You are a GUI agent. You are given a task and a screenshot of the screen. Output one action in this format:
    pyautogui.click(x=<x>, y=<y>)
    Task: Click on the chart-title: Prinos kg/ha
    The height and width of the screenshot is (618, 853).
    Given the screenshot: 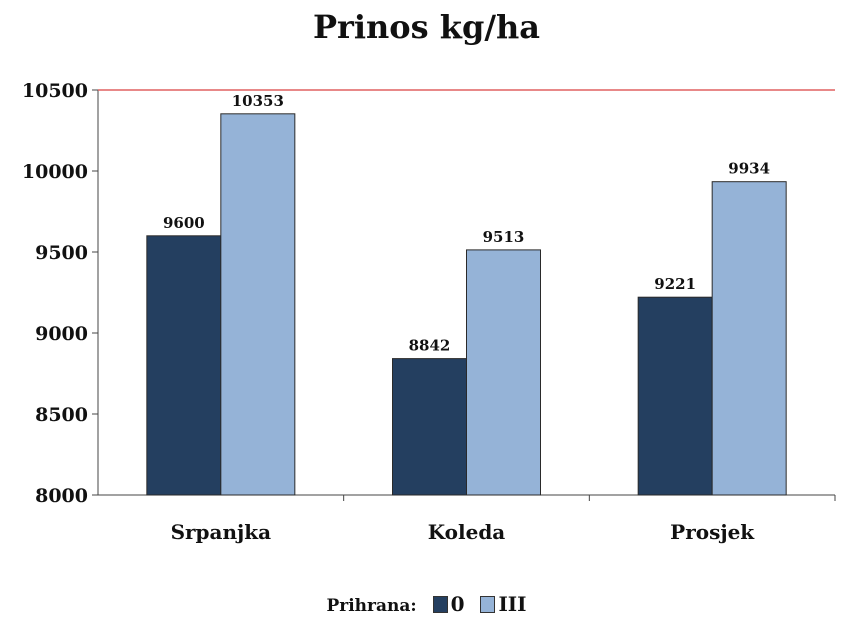 What is the action you would take?
    pyautogui.click(x=426, y=27)
    